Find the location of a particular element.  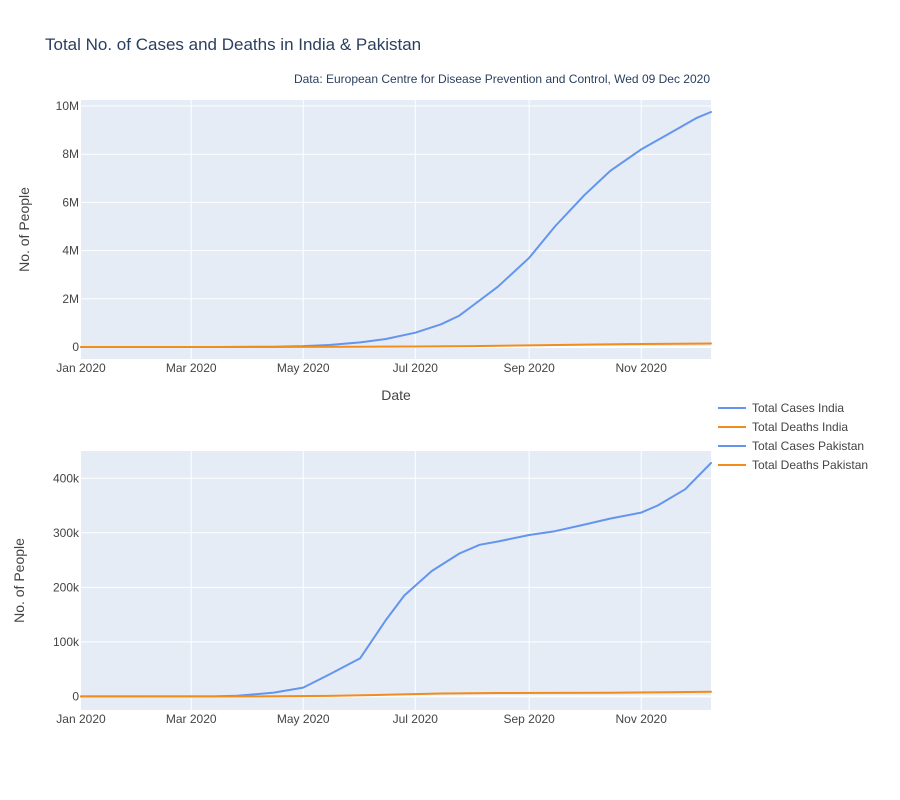

legend-item: Total Cases India is located at coordinates (781, 408).